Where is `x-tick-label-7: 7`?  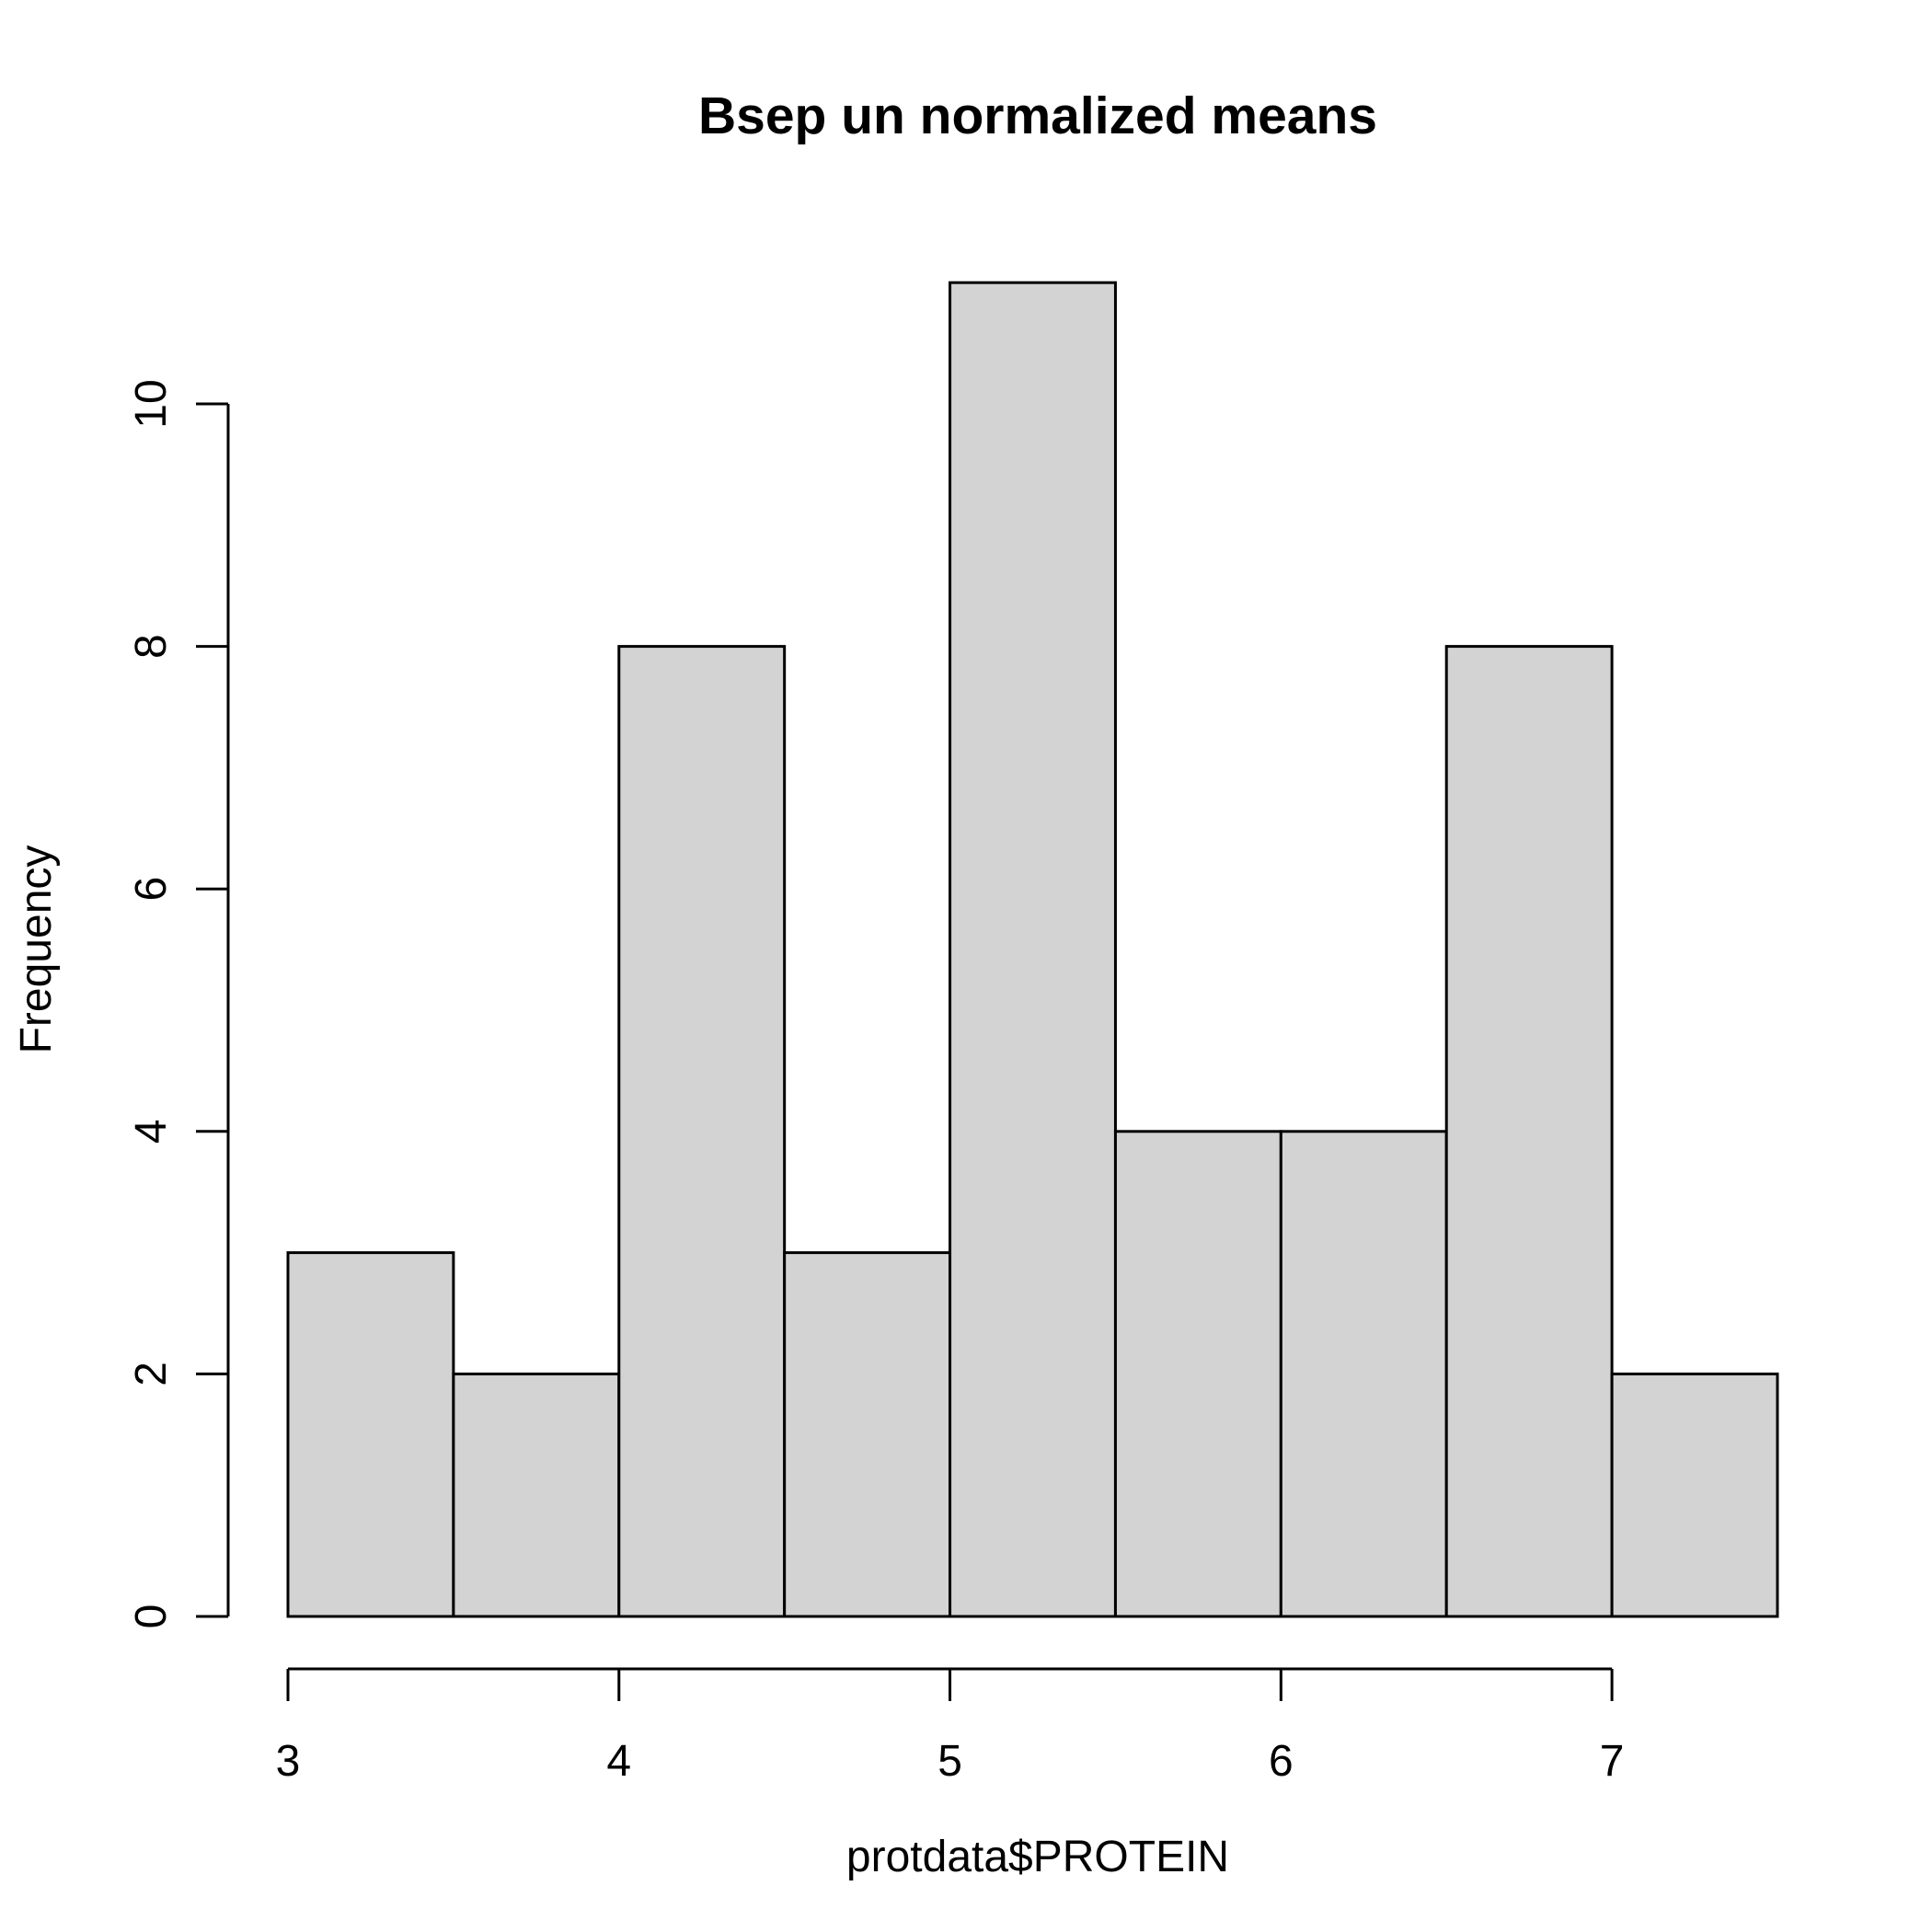
x-tick-label-7: 7 is located at coordinates (1612, 1761).